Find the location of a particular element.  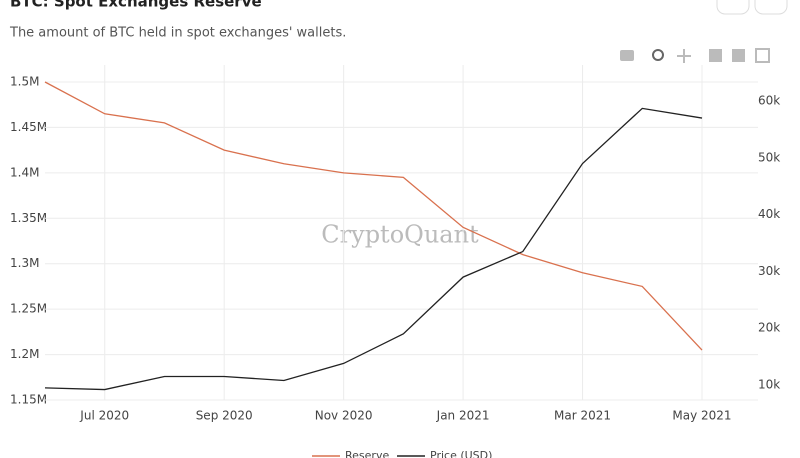

y2-tick-label: 10k is located at coordinates (769, 385).